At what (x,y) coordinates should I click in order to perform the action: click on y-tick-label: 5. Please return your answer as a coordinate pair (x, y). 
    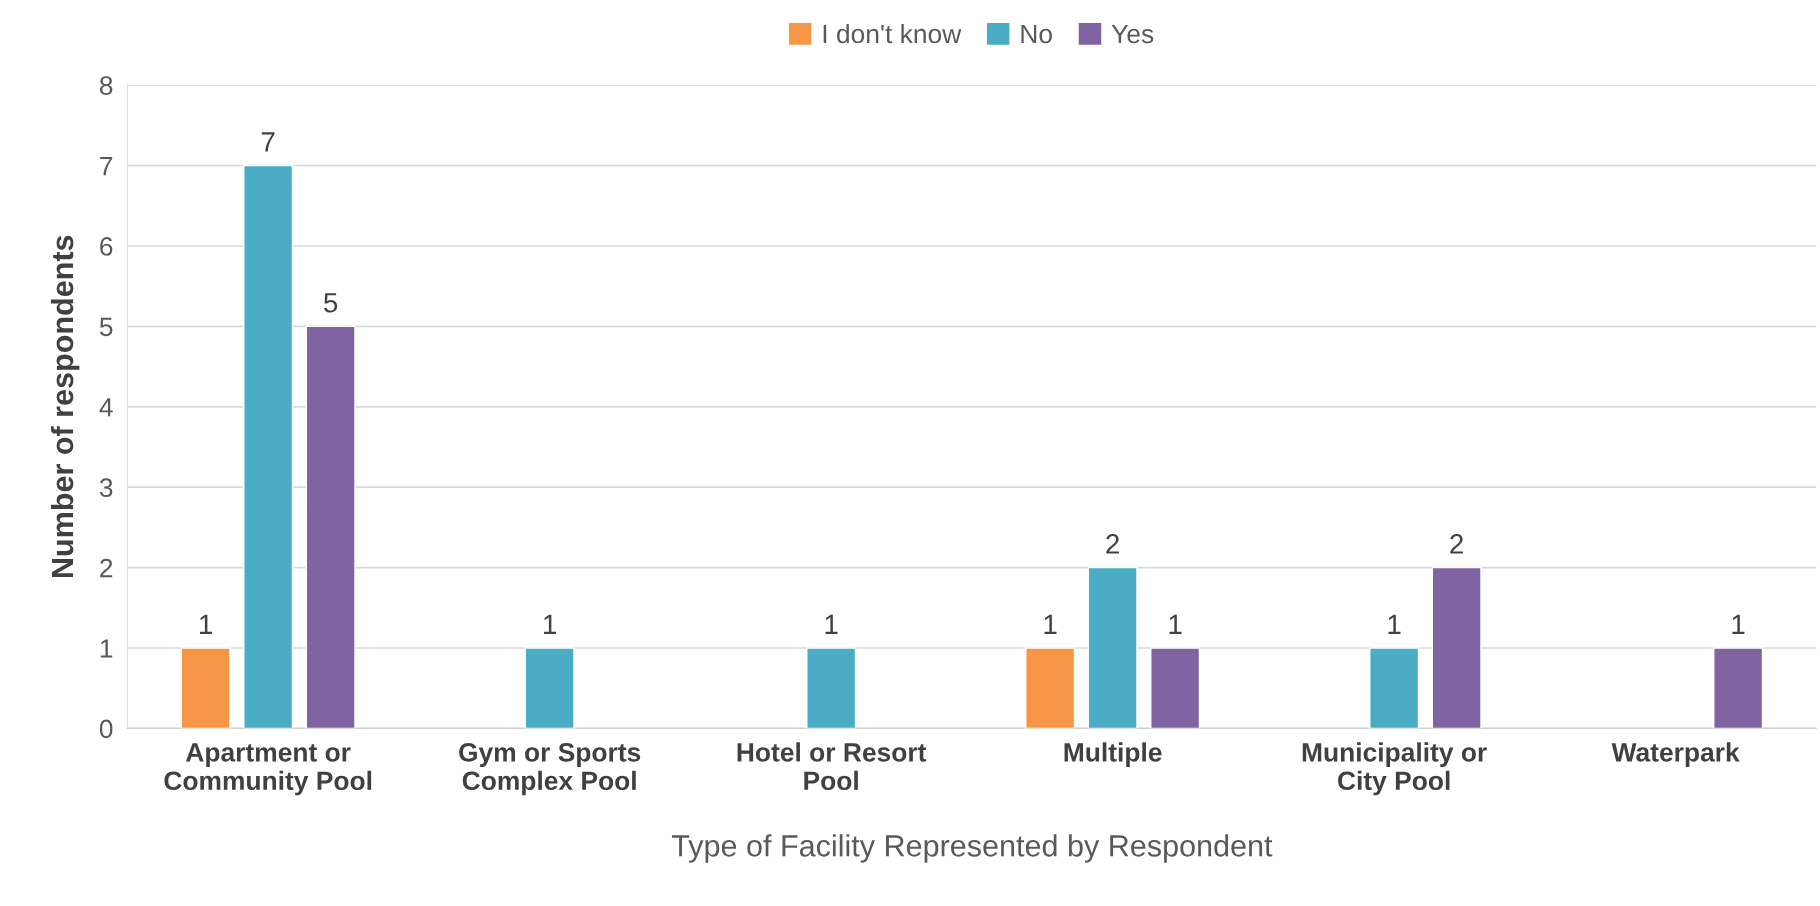
    Looking at the image, I should click on (106, 327).